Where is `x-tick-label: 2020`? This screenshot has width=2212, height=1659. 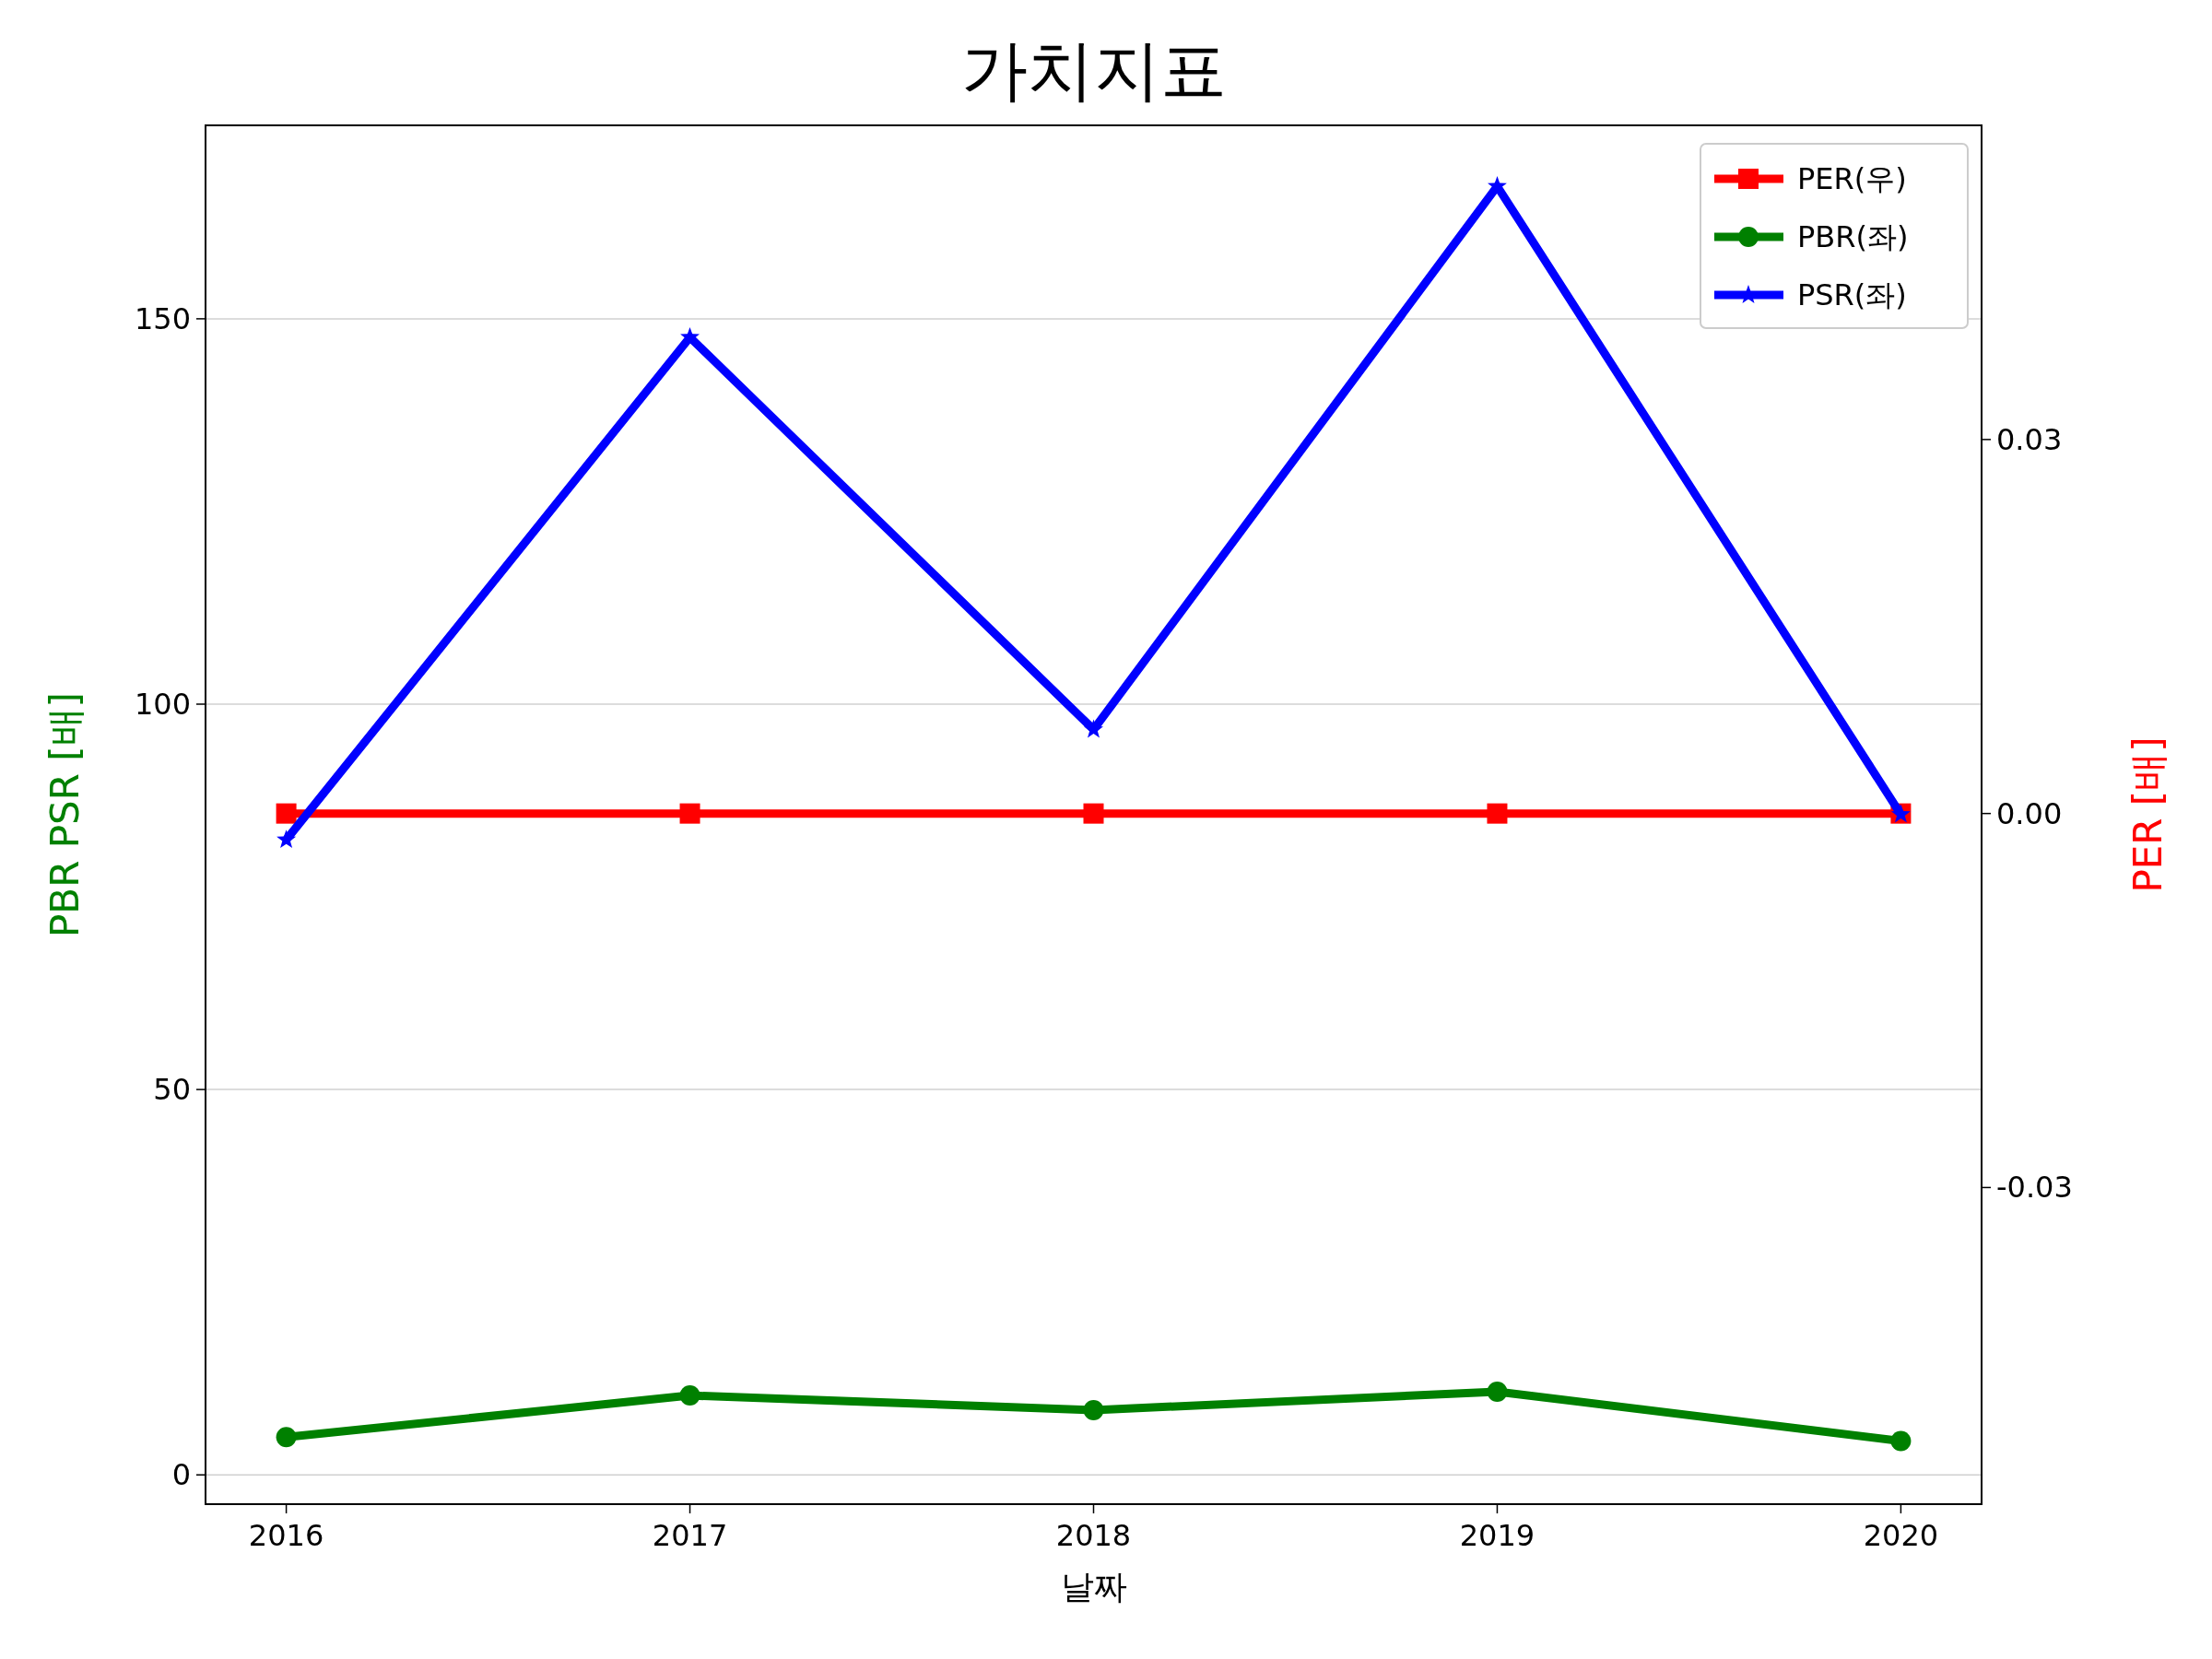 x-tick-label: 2020 is located at coordinates (1901, 1535).